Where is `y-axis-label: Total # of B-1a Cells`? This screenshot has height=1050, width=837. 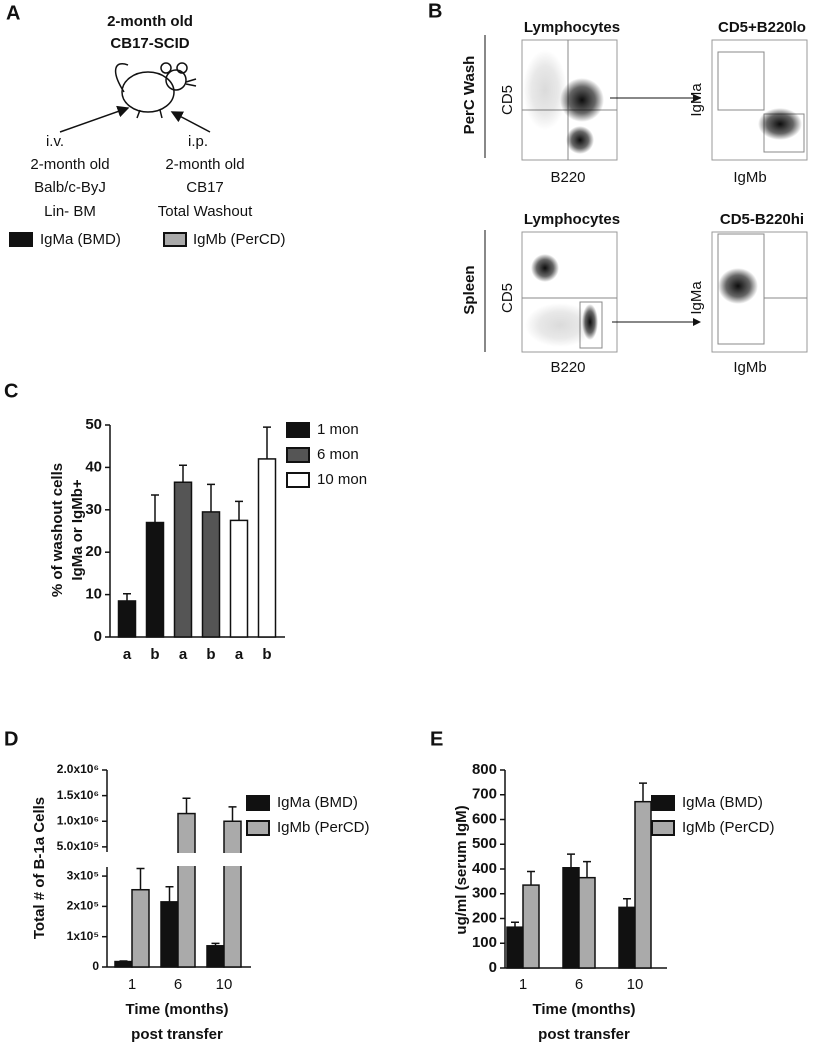 y-axis-label: Total # of B-1a Cells is located at coordinates (39, 868).